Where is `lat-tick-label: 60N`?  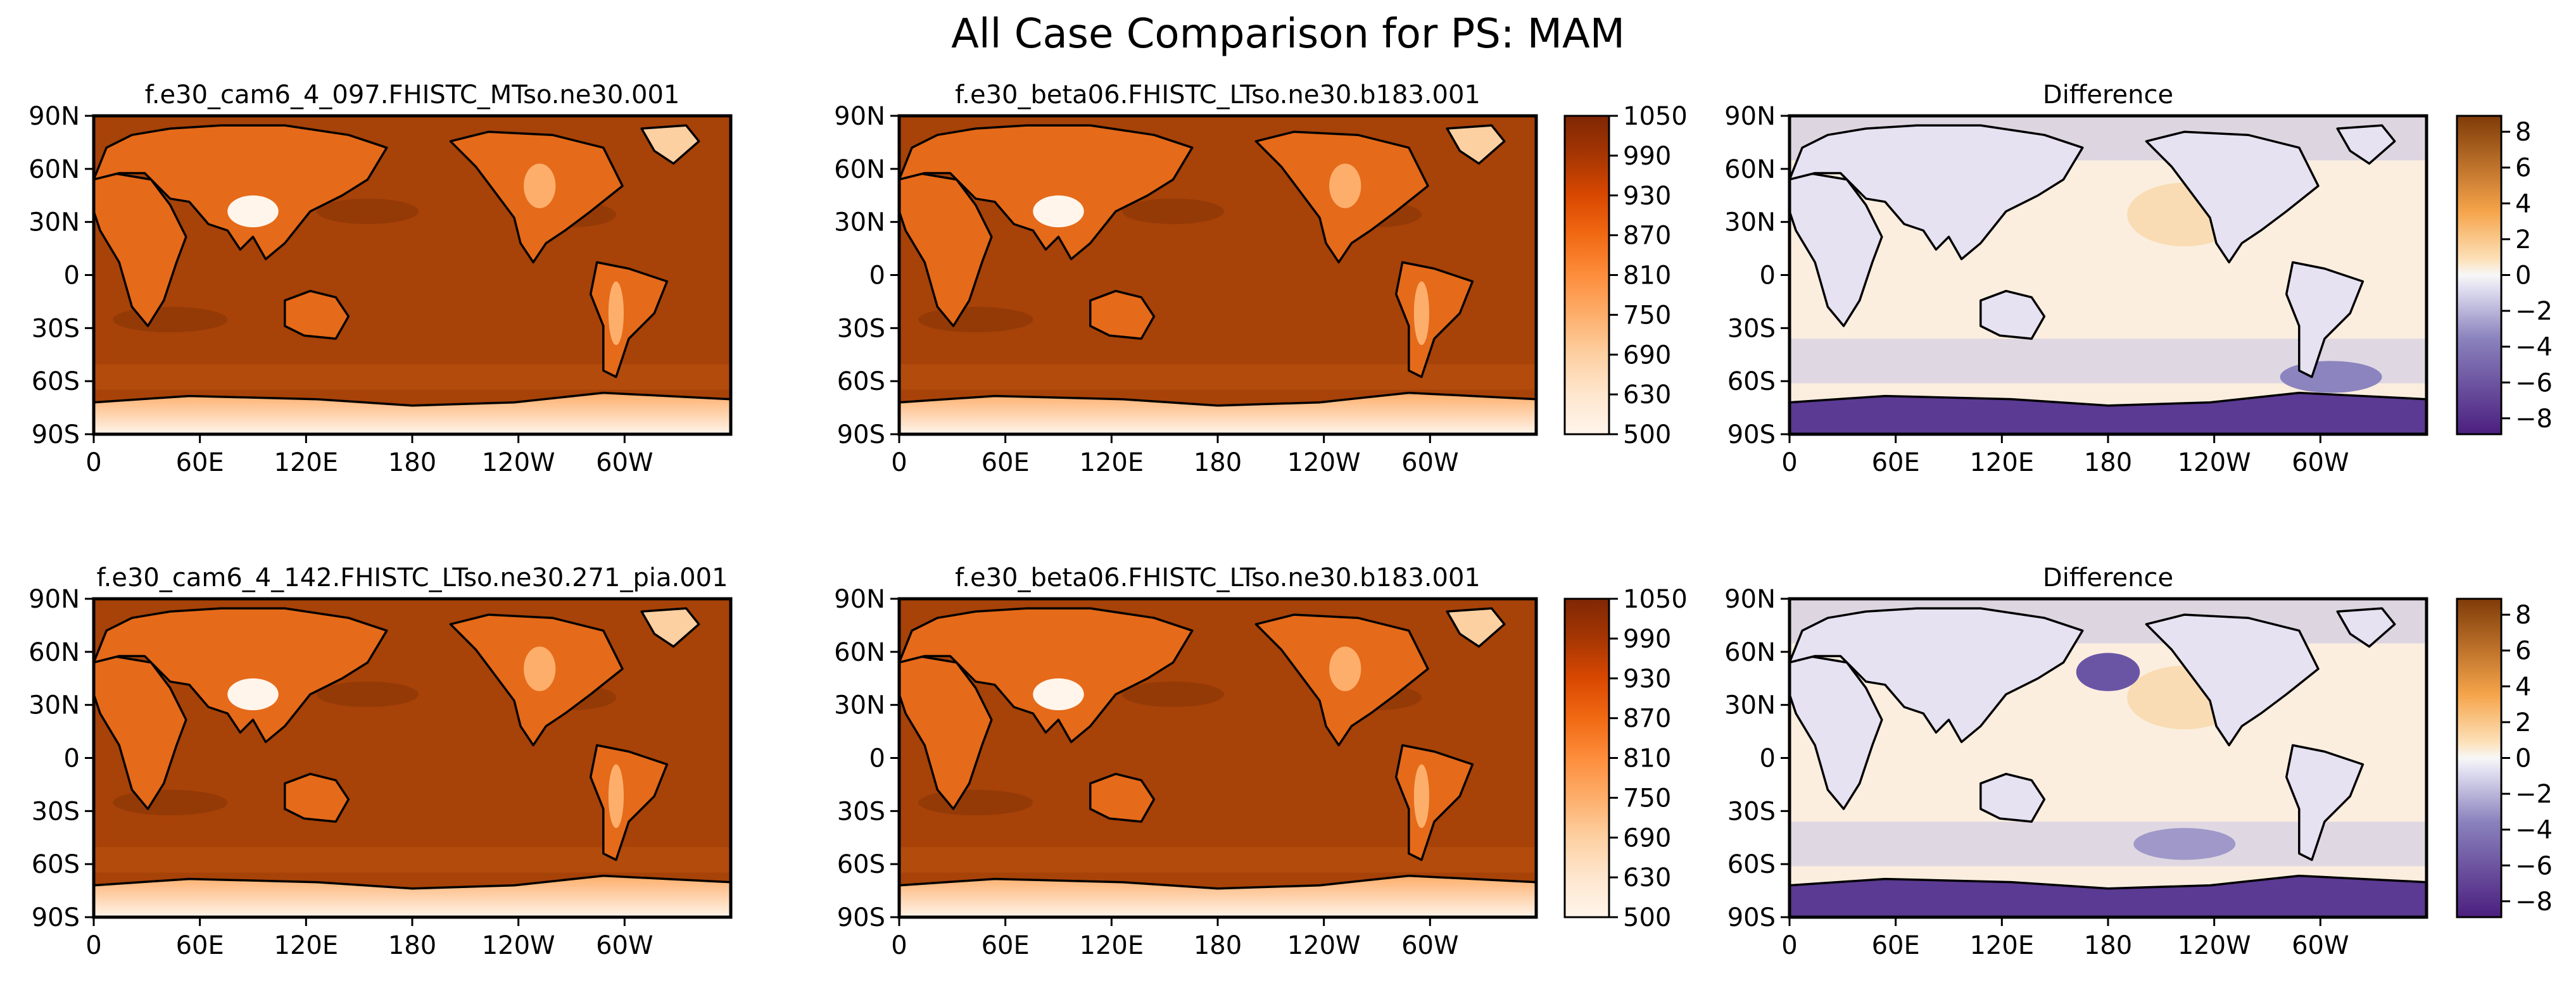 lat-tick-label: 60N is located at coordinates (54, 652).